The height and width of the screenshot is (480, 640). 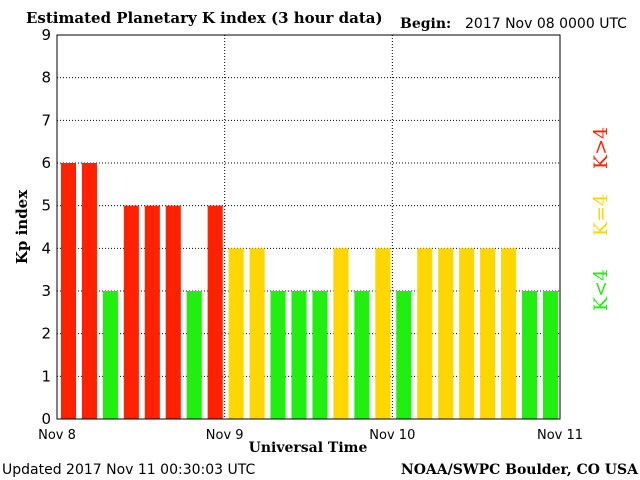 What do you see at coordinates (46, 78) in the screenshot?
I see `y-tick-label: 8` at bounding box center [46, 78].